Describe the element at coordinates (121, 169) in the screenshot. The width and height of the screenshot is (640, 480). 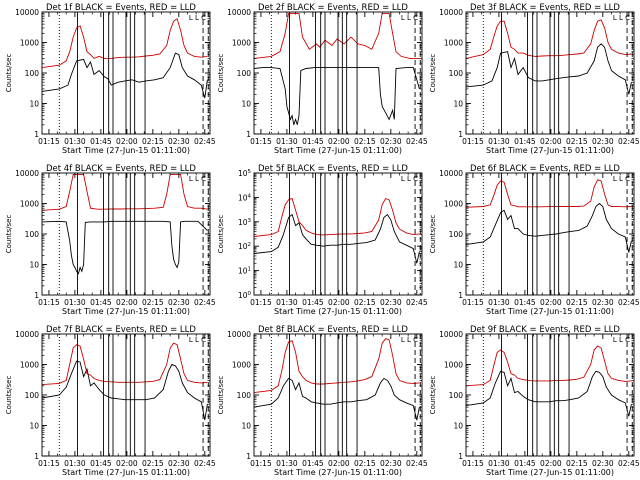
I see `panel-title: Det 4f BLACK = Events, RED = LLD` at that location.